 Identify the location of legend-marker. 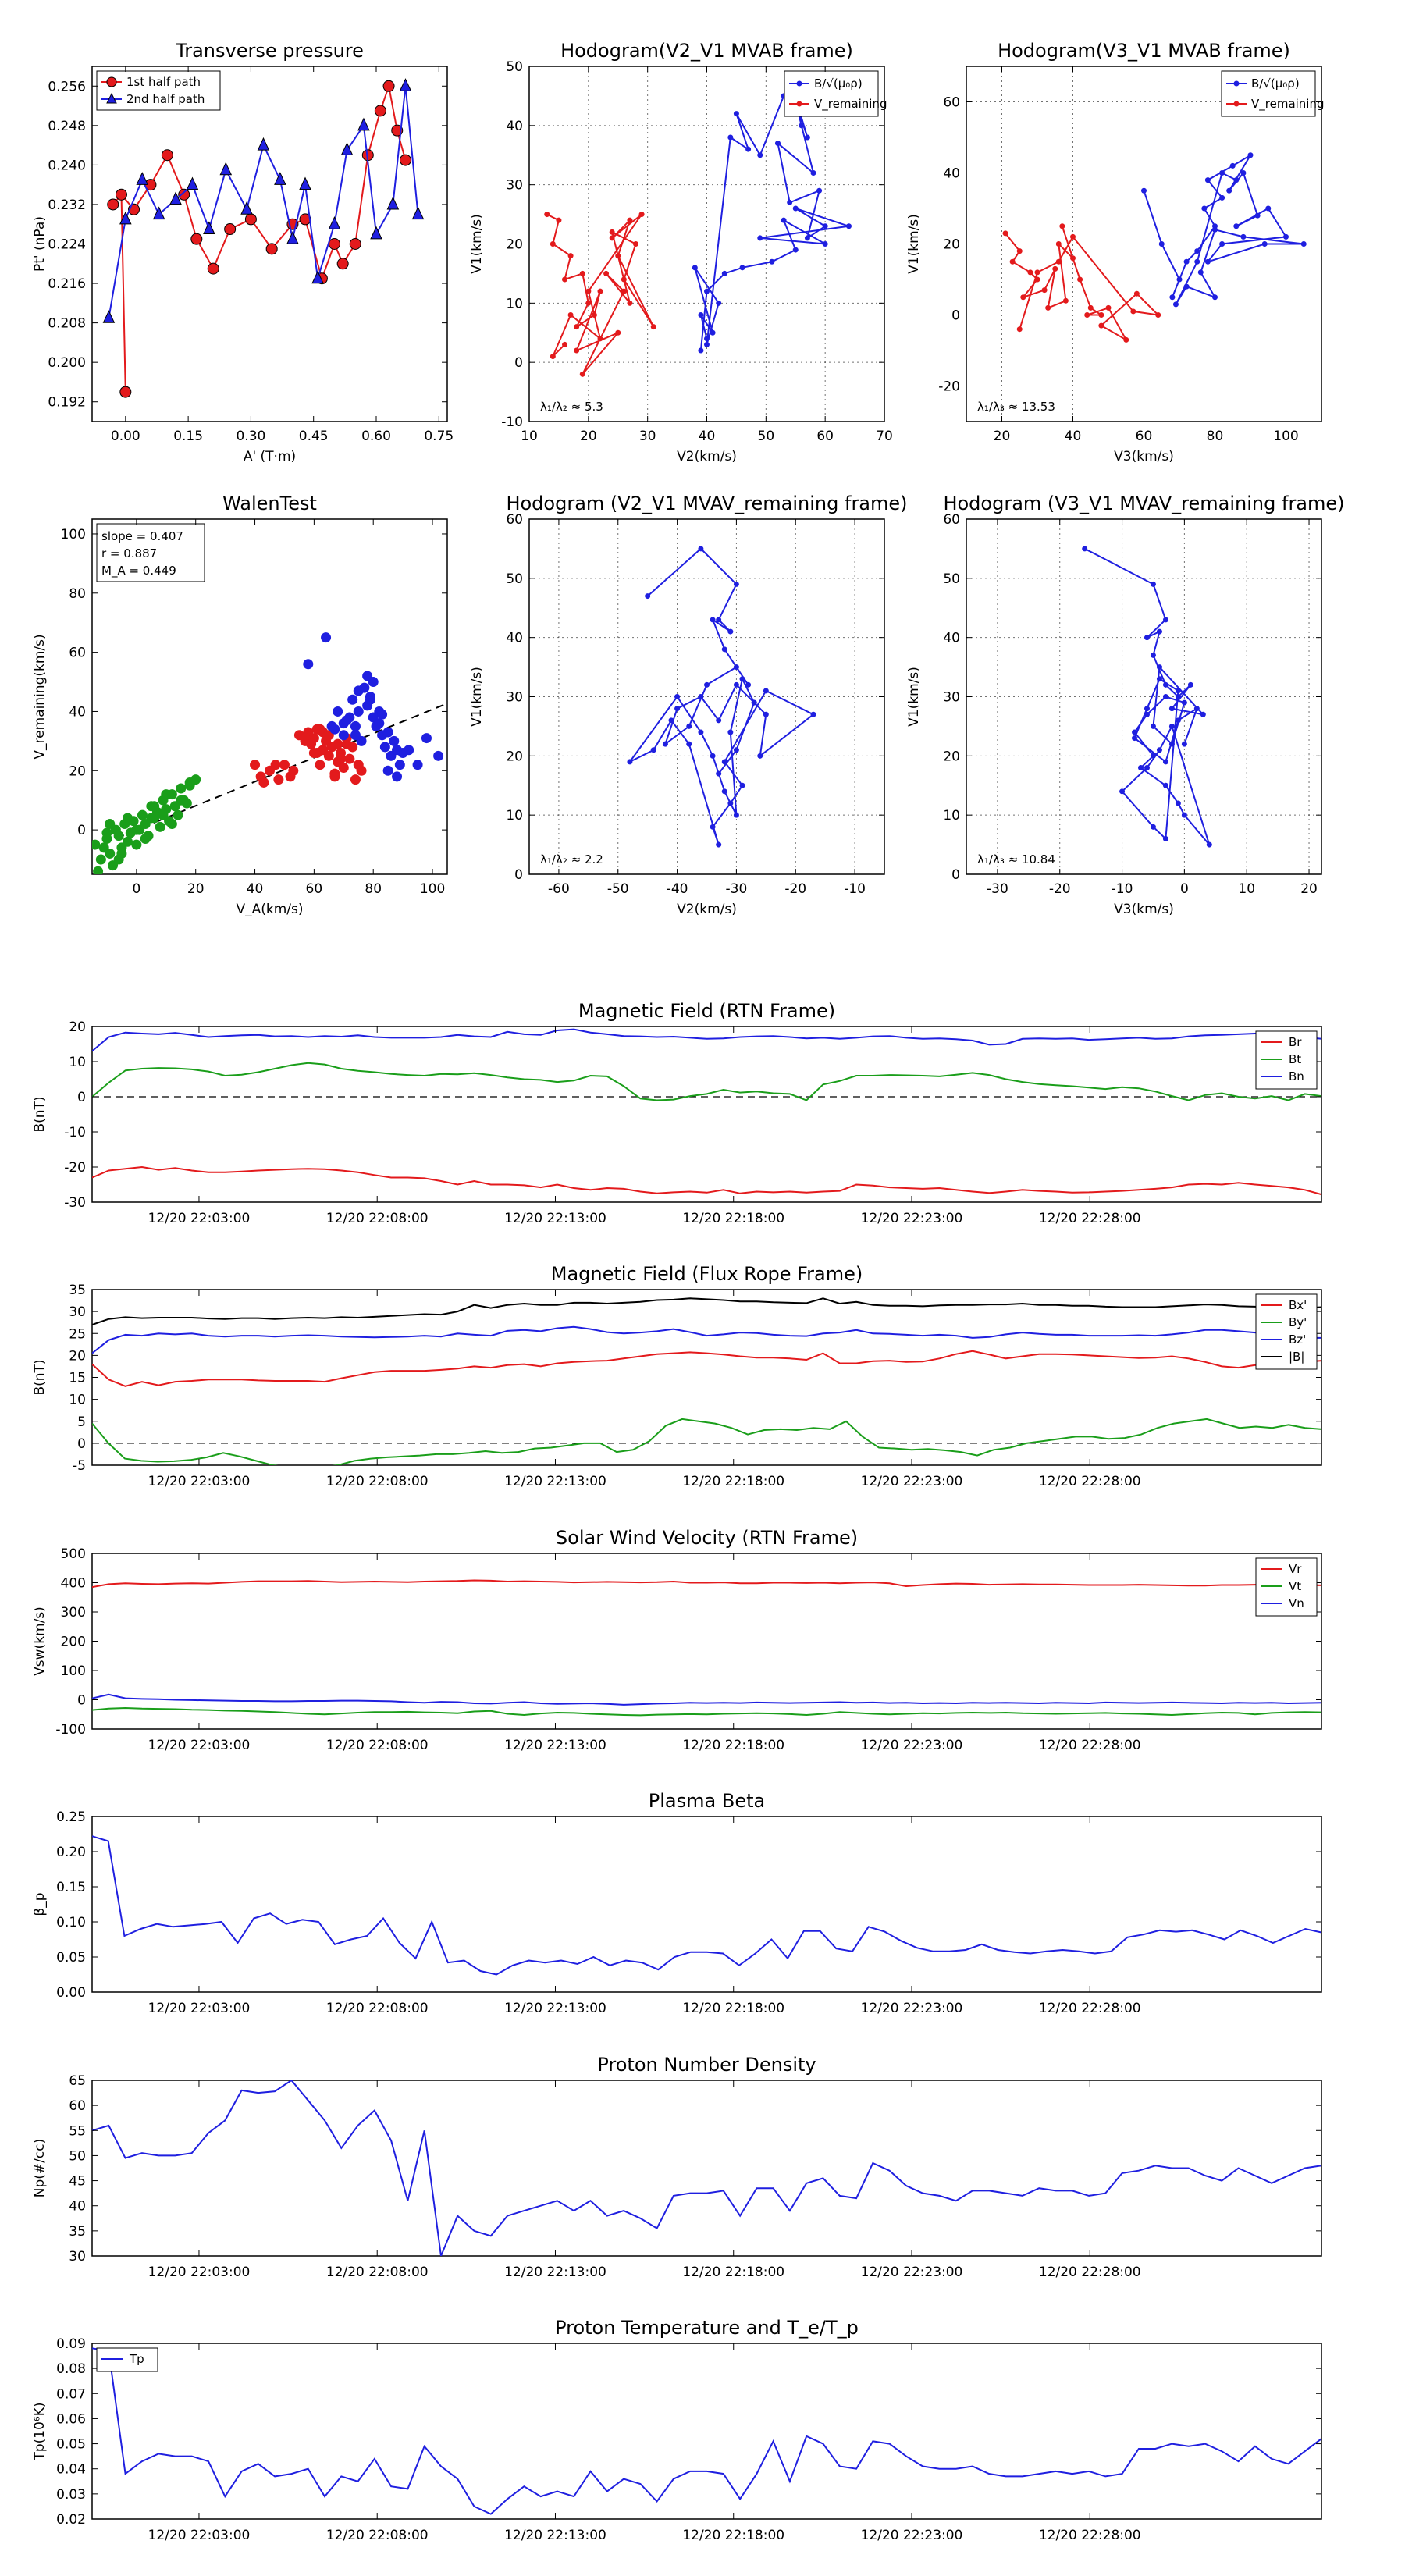
(1236, 104).